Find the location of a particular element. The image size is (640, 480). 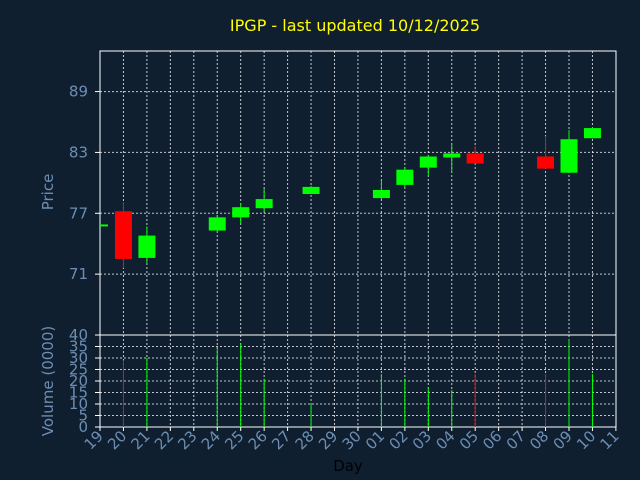

x-tick-label: 23 is located at coordinates (187, 440).